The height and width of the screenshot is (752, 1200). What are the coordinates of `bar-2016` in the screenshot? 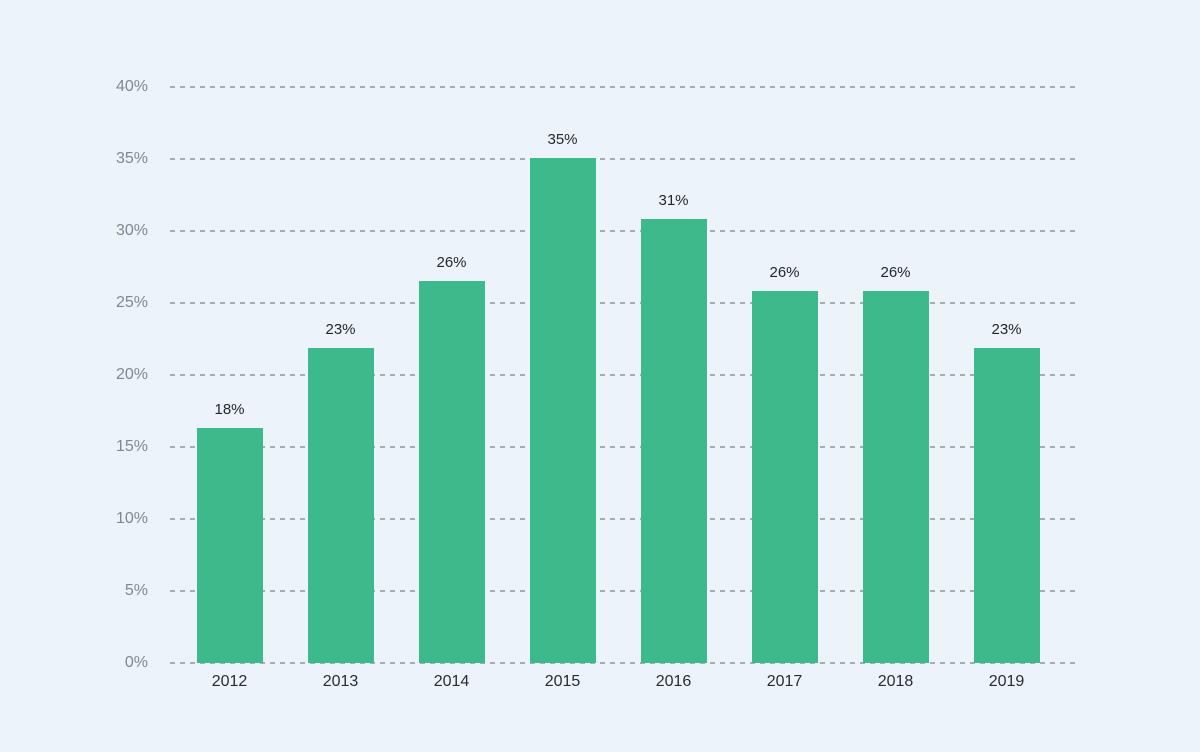 It's located at (673, 441).